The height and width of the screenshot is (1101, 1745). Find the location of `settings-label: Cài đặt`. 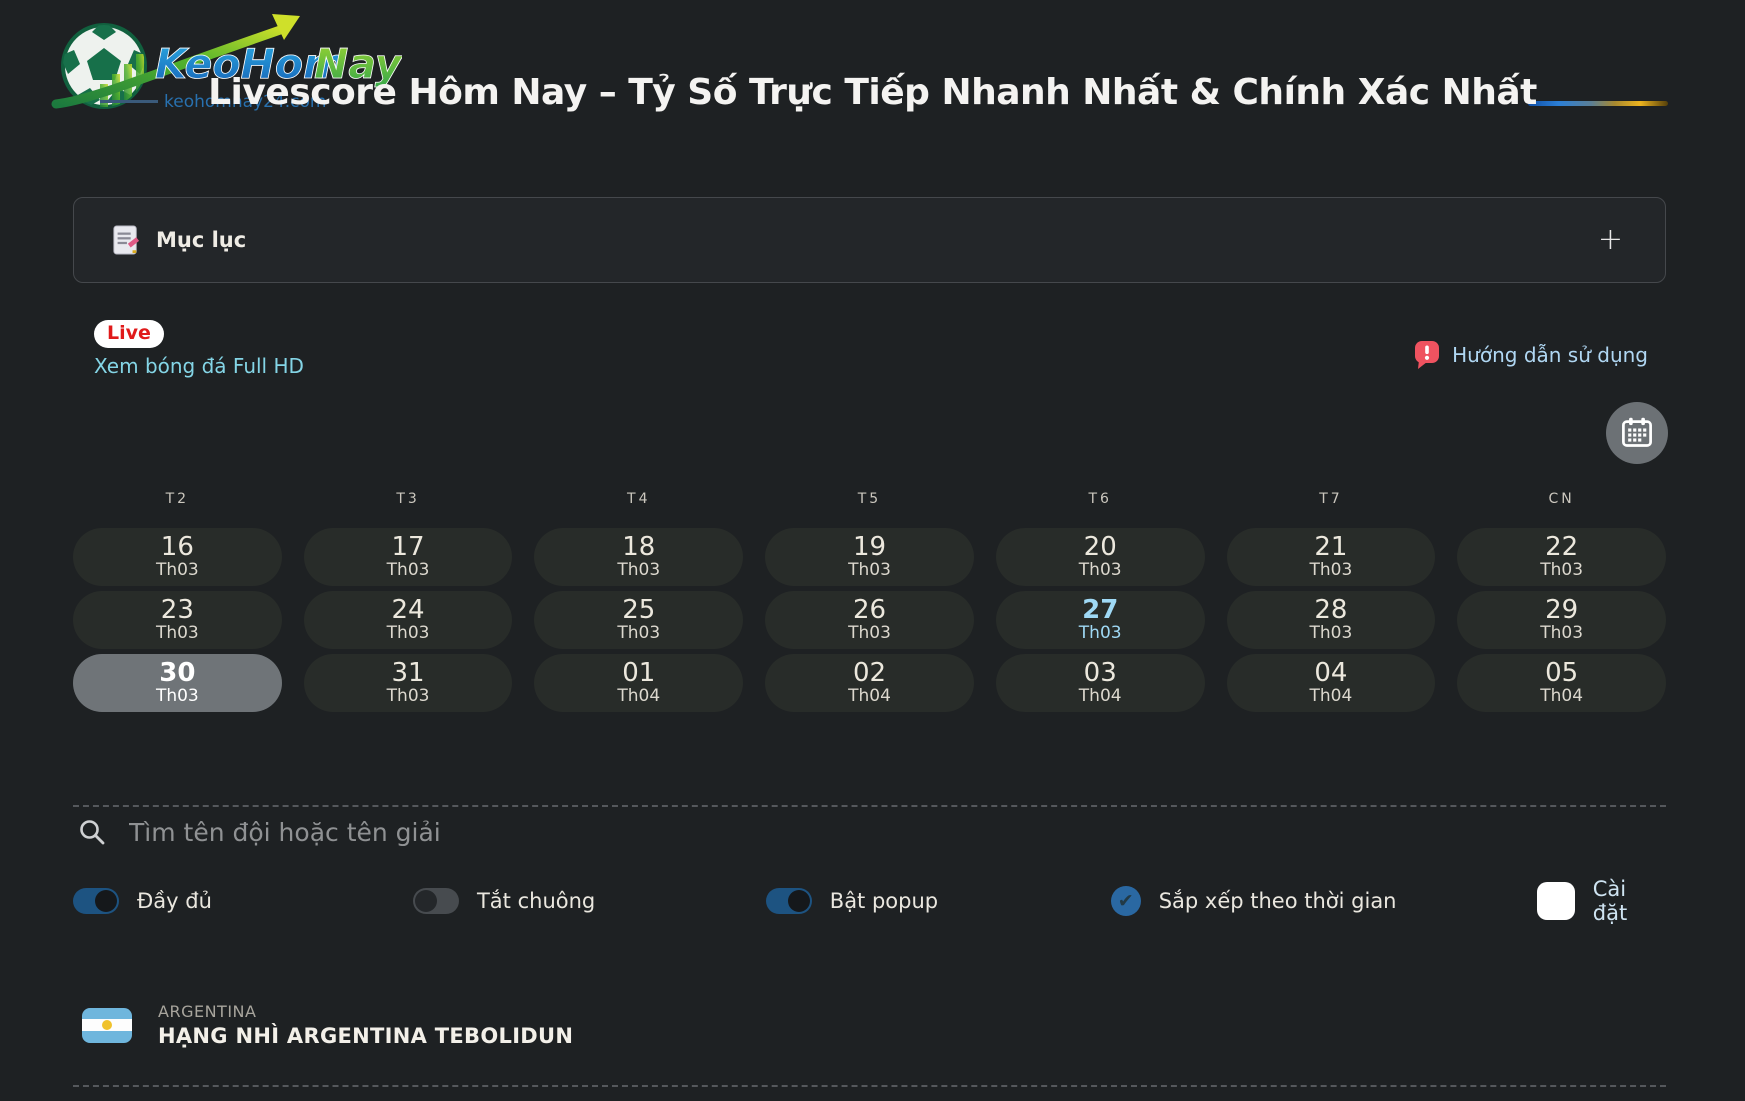

settings-label: Cài đặt is located at coordinates (1610, 901).